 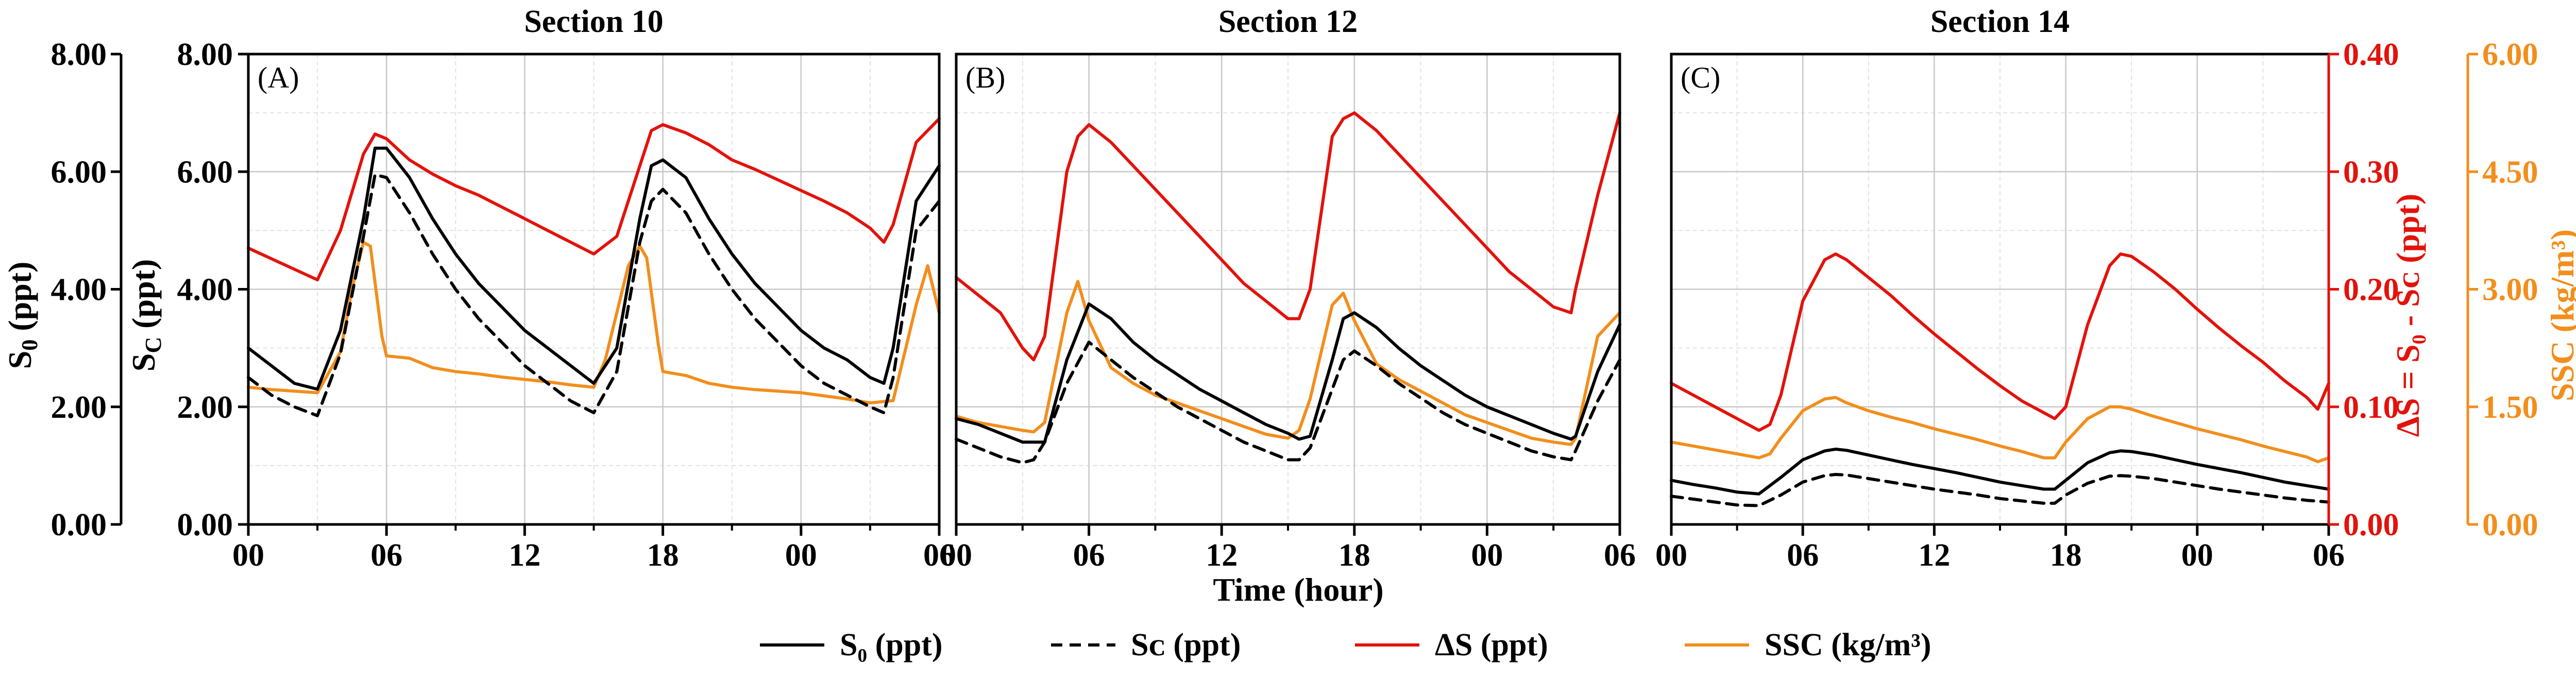 I want to click on panel-title: Section 10, so click(x=593, y=21).